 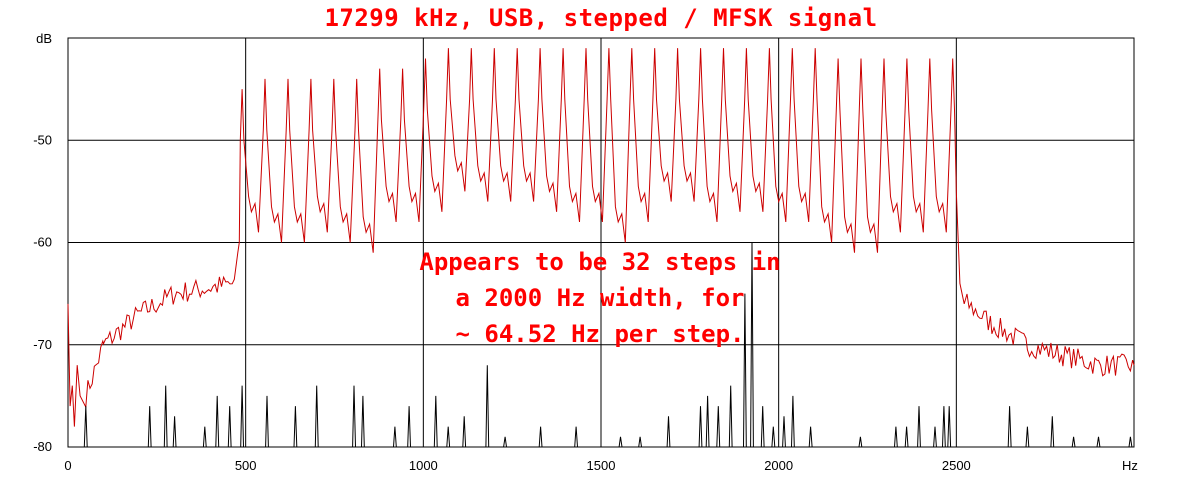 What do you see at coordinates (1130, 465) in the screenshot?
I see `x-axis-label: Hz` at bounding box center [1130, 465].